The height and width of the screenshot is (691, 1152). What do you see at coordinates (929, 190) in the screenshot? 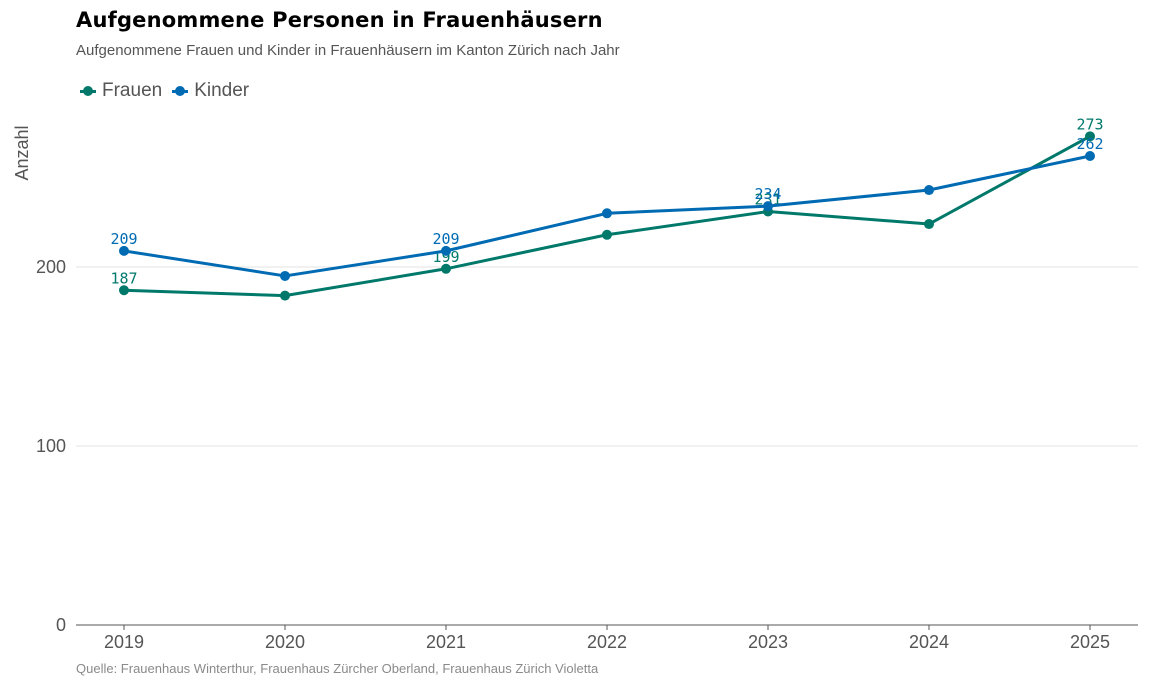
I see `point-kinder-2024` at bounding box center [929, 190].